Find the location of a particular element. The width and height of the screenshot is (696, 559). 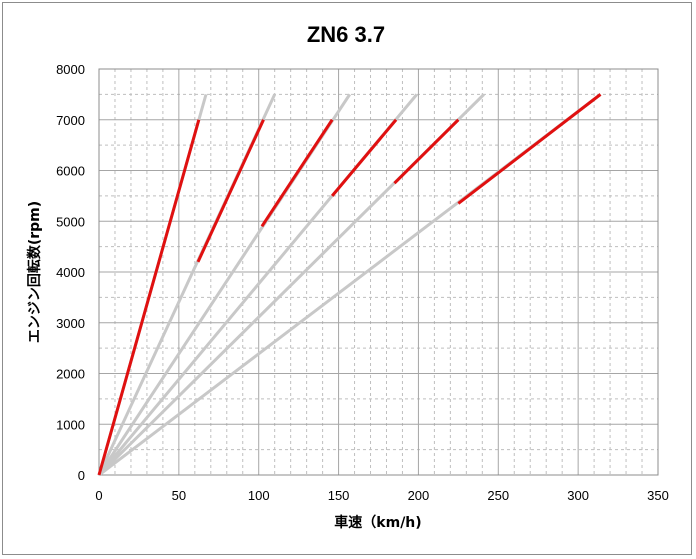

x-tick-label: 0 is located at coordinates (98, 495).